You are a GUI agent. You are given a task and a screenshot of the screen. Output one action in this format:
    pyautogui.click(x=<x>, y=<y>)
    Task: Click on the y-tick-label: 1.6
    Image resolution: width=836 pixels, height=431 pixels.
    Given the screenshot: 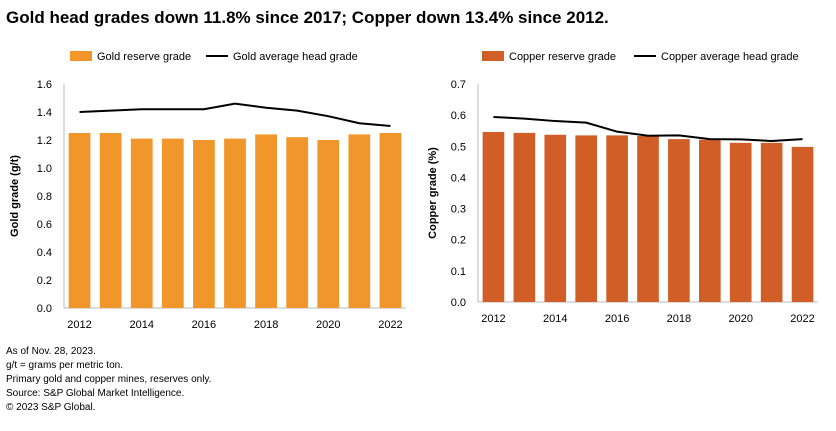 What is the action you would take?
    pyautogui.click(x=44, y=85)
    